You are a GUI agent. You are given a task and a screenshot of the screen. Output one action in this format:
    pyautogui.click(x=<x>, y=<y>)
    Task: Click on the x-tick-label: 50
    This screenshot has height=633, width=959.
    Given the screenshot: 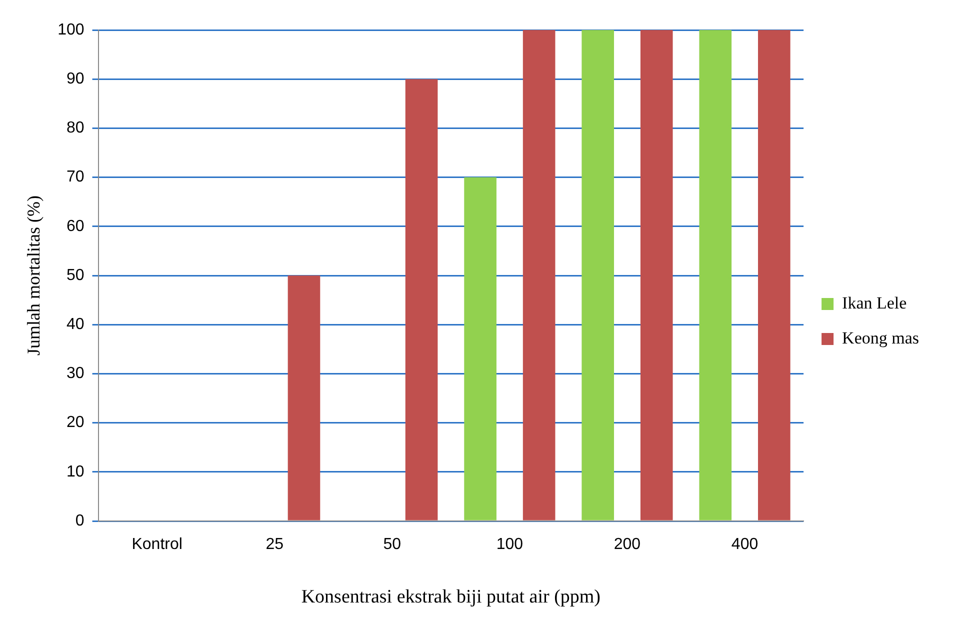 What is the action you would take?
    pyautogui.click(x=392, y=545)
    